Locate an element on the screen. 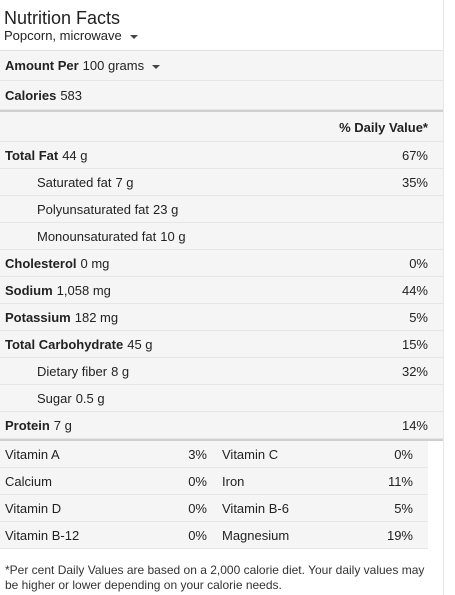  vitamin-cell: Magnesium 19% is located at coordinates (318, 535).